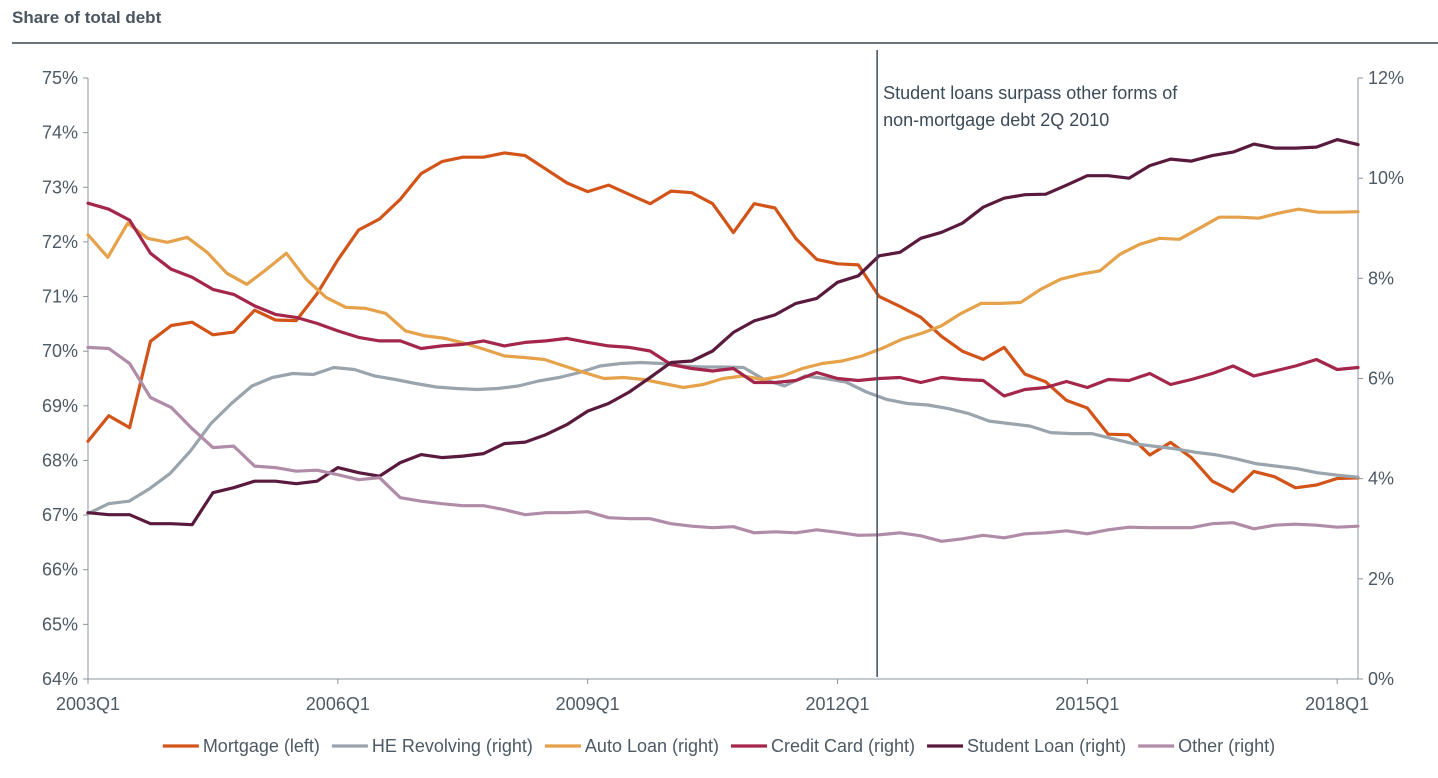  What do you see at coordinates (1386, 178) in the screenshot?
I see `right-tick-label: 10%` at bounding box center [1386, 178].